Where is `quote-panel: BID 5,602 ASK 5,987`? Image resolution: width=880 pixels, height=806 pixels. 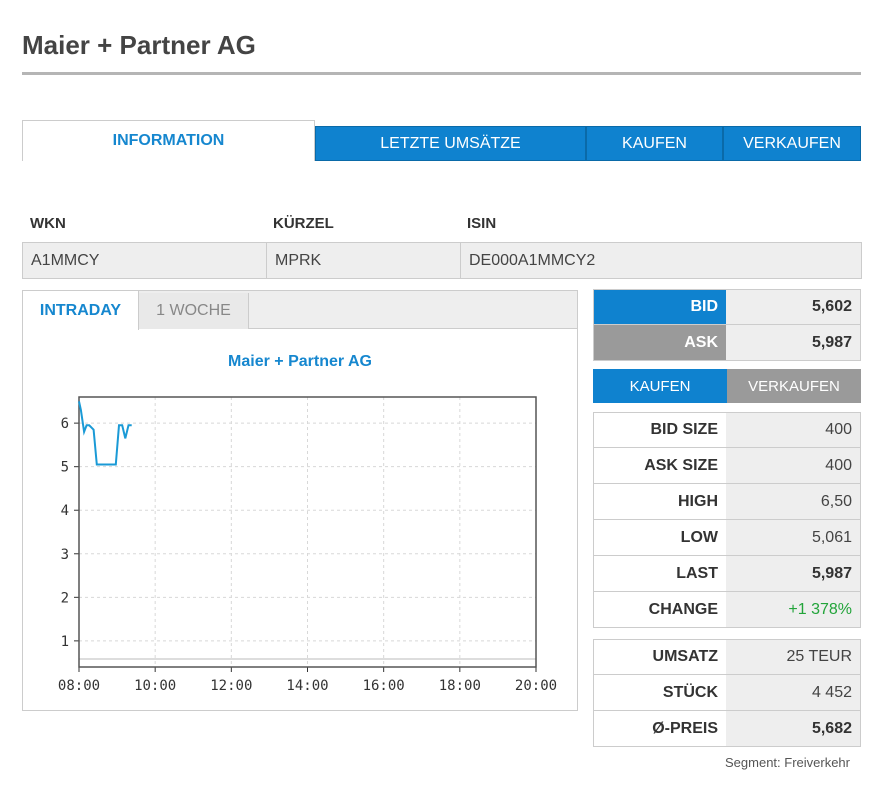 quote-panel: BID 5,602 ASK 5,987 is located at coordinates (727, 325).